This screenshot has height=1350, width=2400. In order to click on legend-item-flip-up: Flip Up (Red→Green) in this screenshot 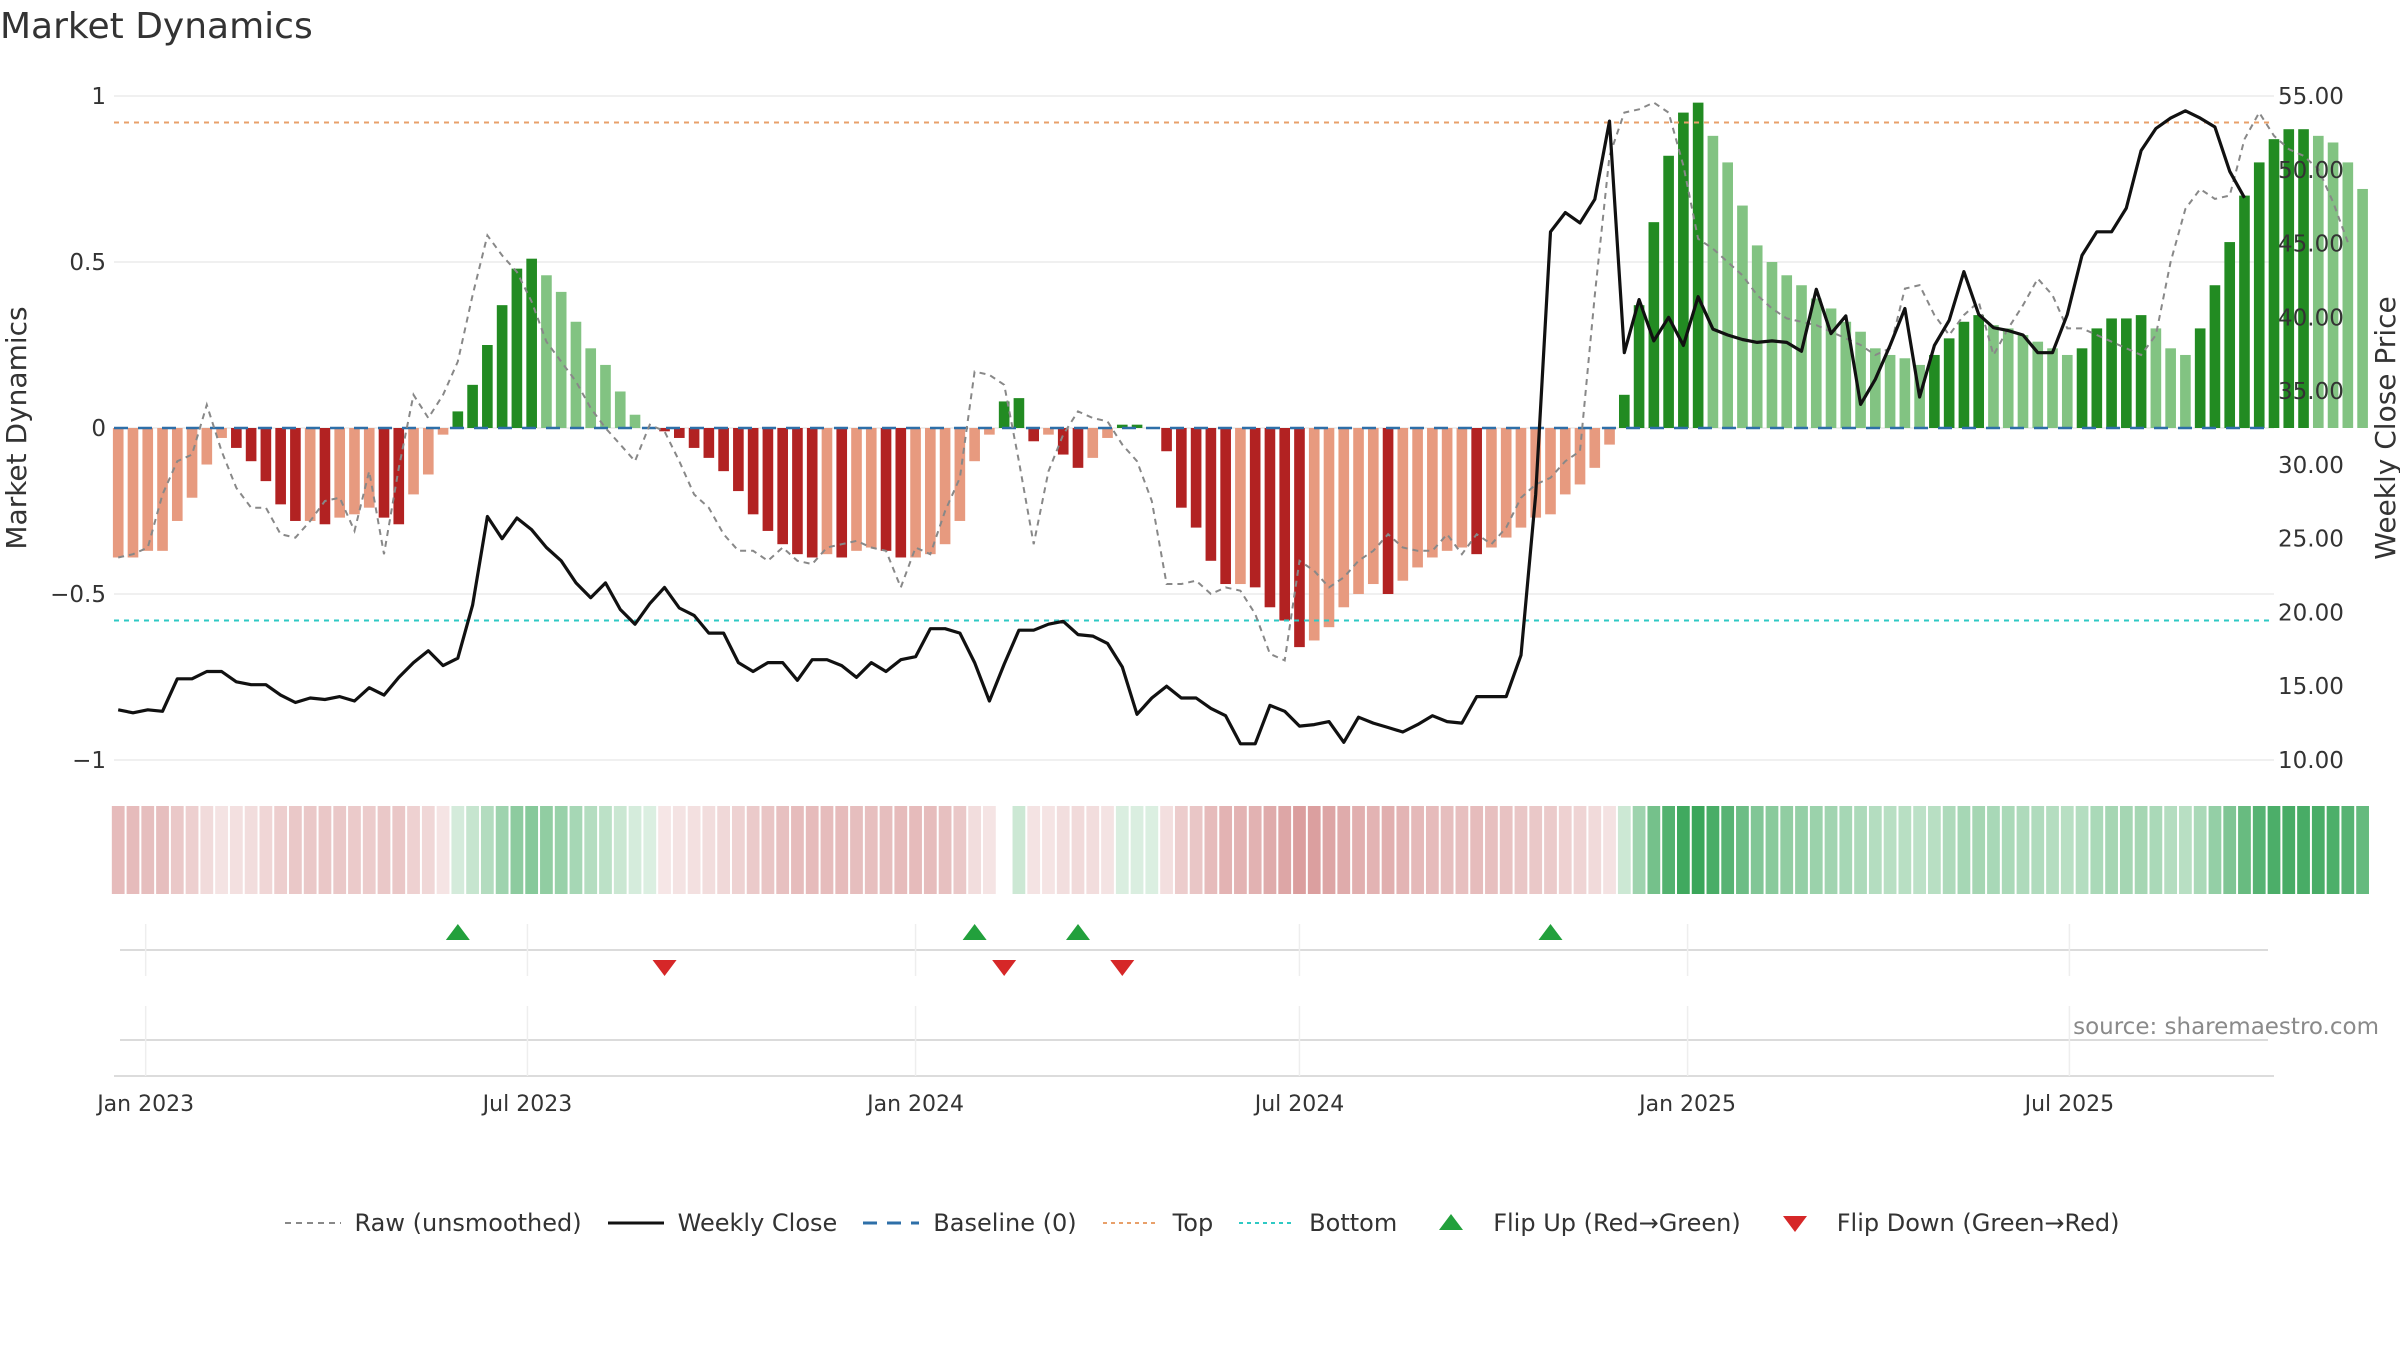, I will do `click(1580, 1223)`.